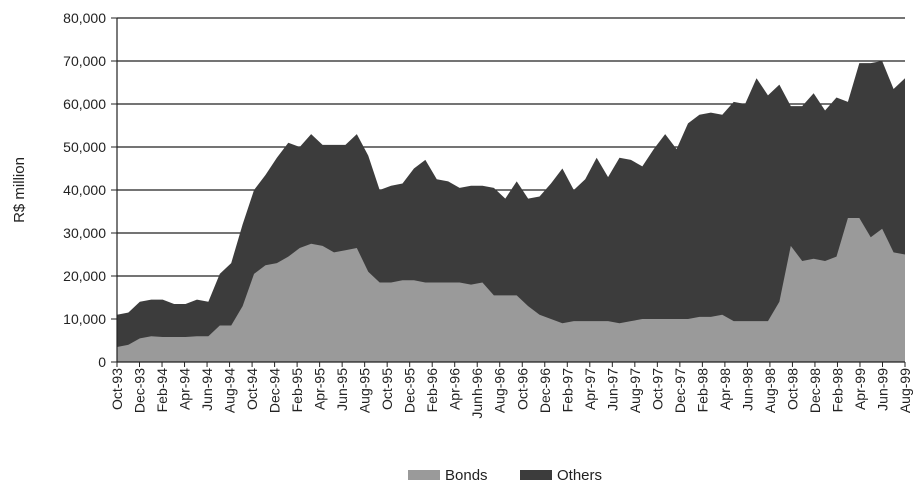 The image size is (913, 483). I want to click on x-tick-label-28: Jun-98, so click(747, 389).